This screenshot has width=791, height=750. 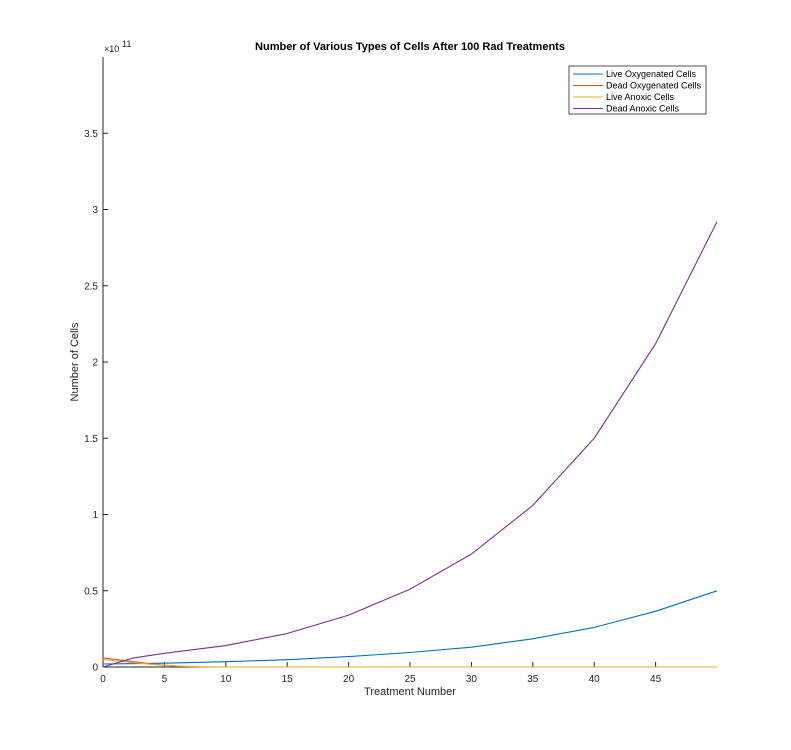 I want to click on x-tick-label: 20, so click(x=349, y=679).